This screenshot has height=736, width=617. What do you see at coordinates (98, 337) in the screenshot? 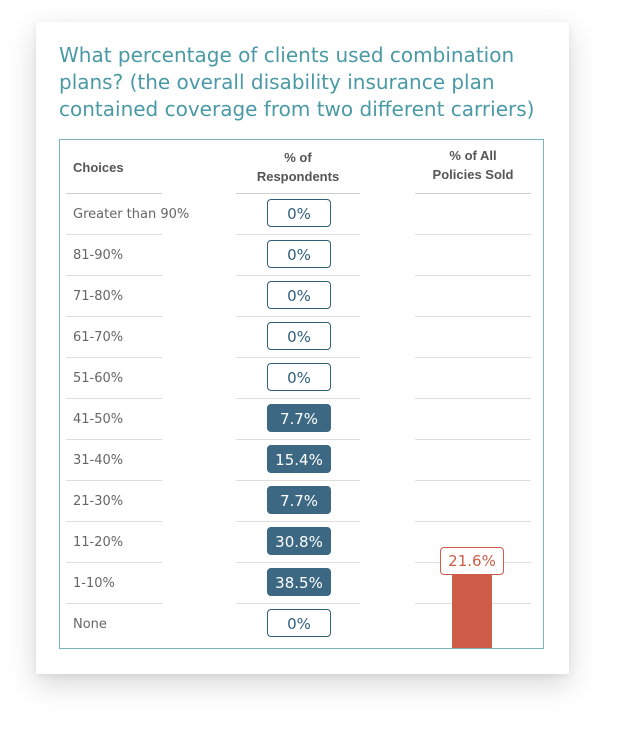
I see `choice-label: 61-70%` at bounding box center [98, 337].